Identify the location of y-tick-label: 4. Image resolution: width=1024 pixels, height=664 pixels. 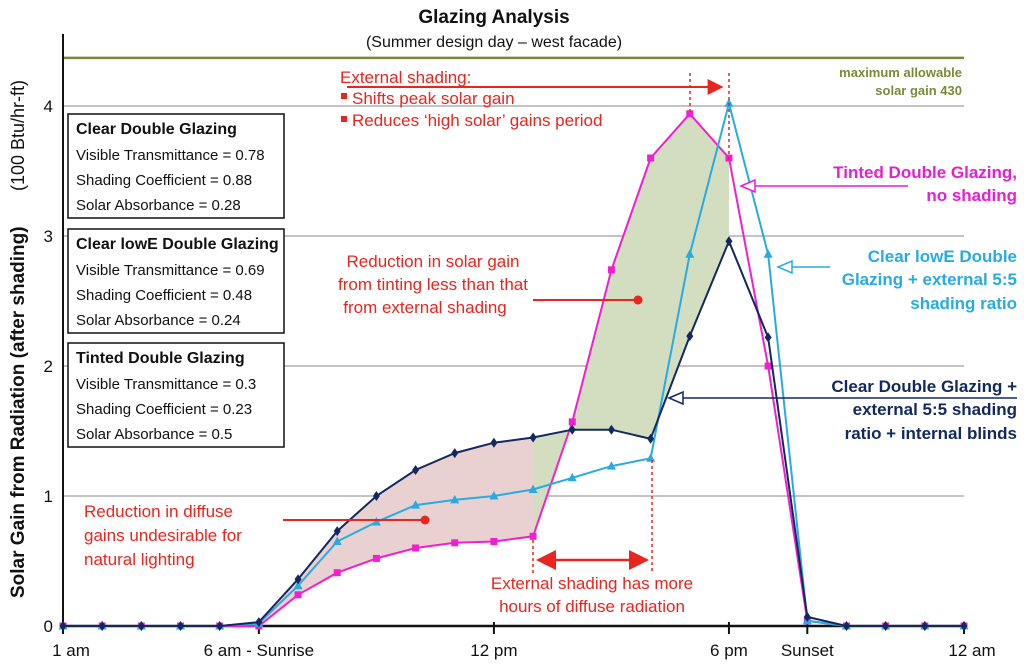
(48, 106).